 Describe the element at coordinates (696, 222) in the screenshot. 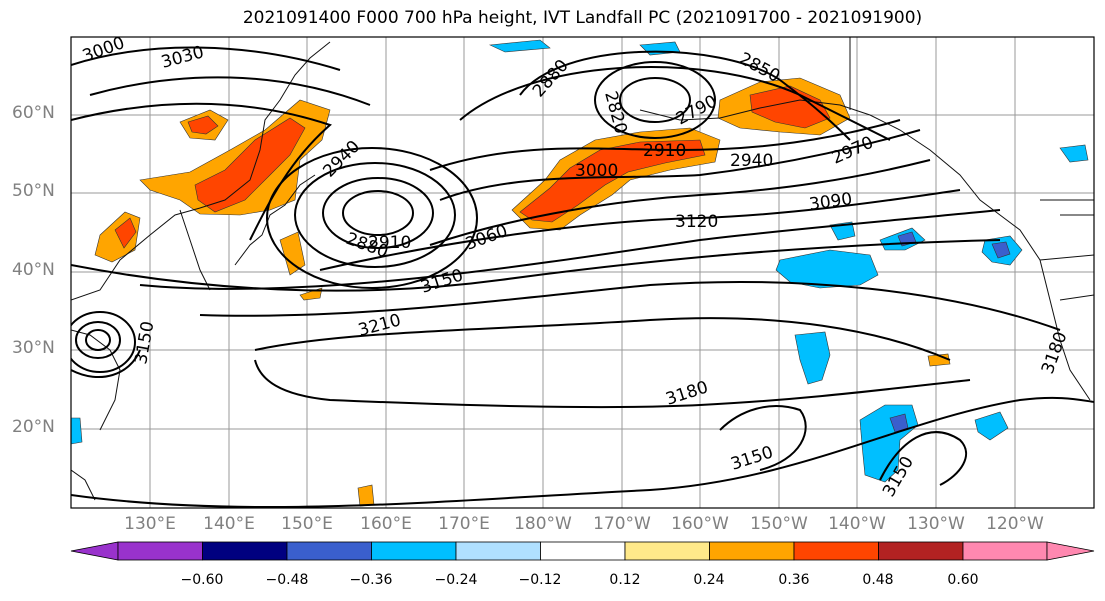

I see `contour-label: 3120` at that location.